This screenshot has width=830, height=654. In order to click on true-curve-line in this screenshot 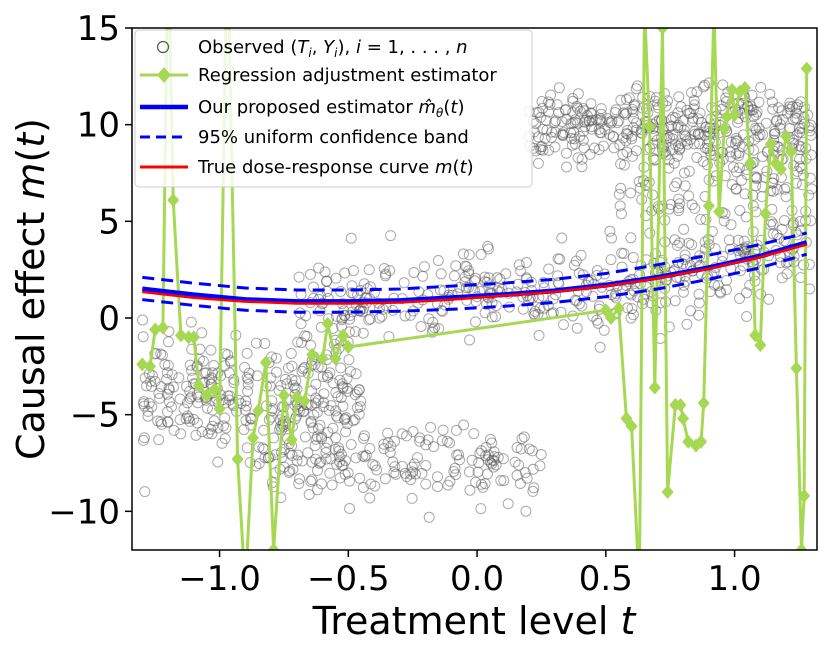, I will do `click(475, 274)`.